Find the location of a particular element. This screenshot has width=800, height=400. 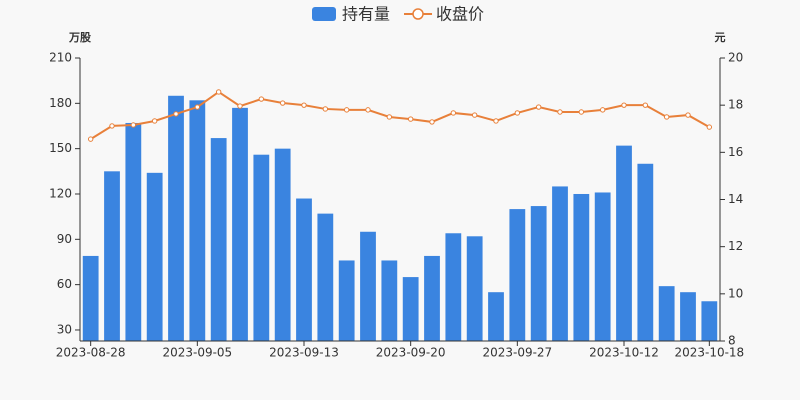

y2-tick-label: 20 is located at coordinates (735, 58).